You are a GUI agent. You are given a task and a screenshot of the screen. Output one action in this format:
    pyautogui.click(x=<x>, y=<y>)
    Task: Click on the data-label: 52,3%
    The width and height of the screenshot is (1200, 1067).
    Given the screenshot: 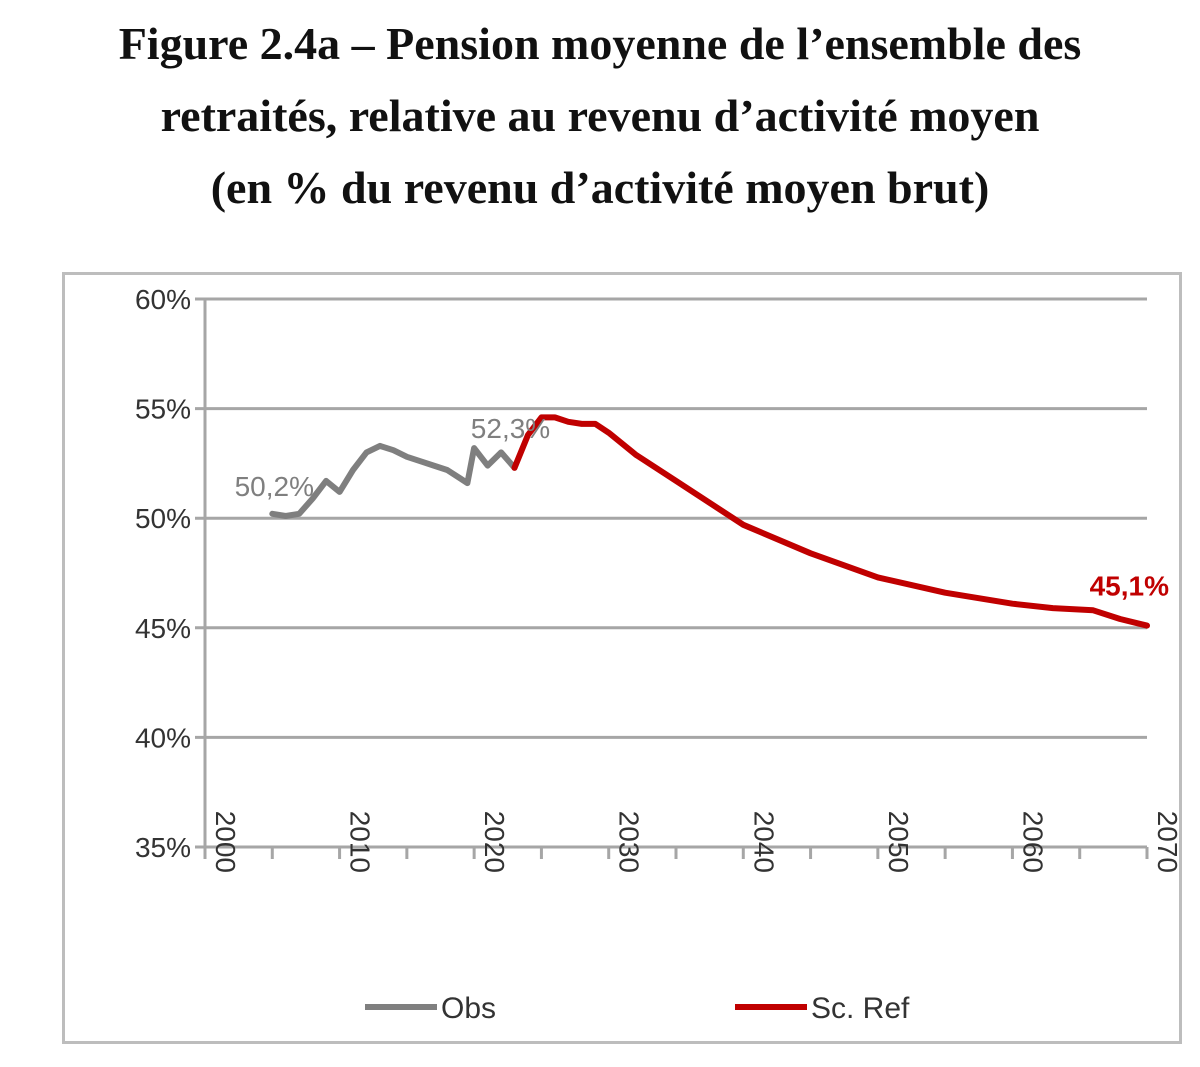 What is the action you would take?
    pyautogui.click(x=510, y=428)
    